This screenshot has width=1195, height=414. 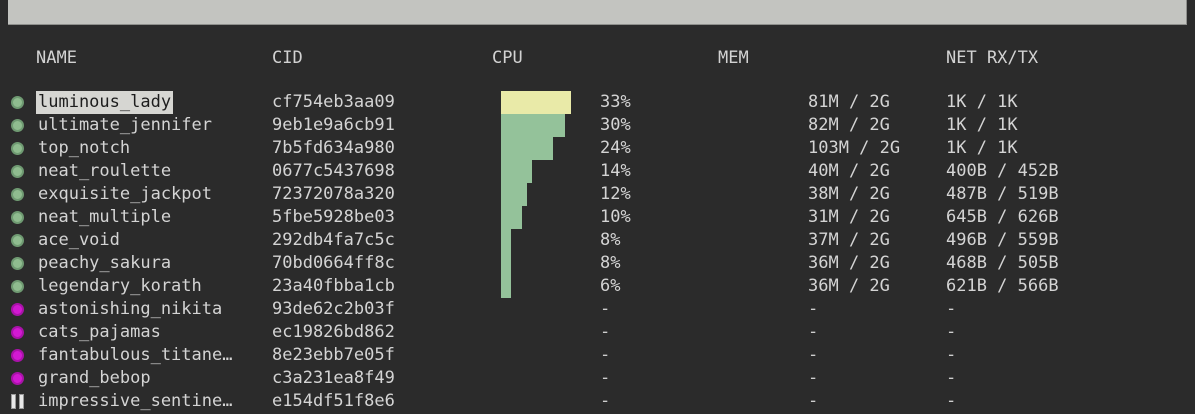 I want to click on container-name: neat_roulette, so click(x=104, y=171).